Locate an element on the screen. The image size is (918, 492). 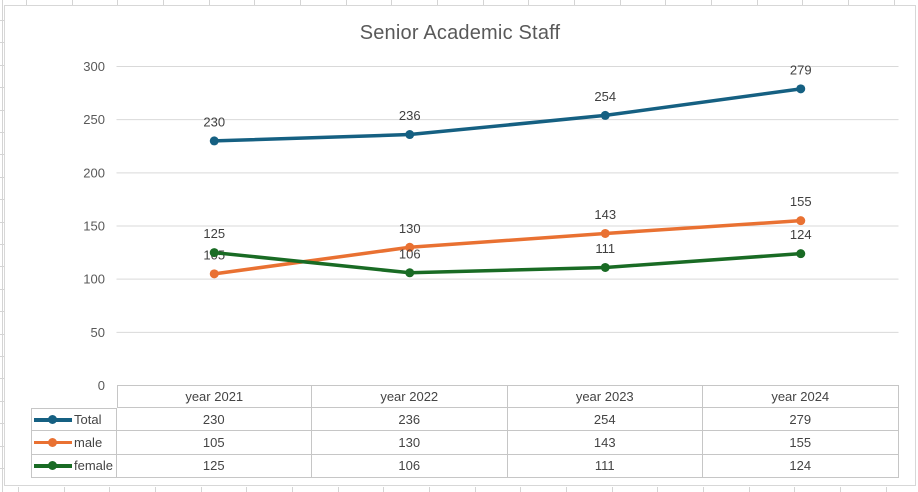
table-value-cell: 230 is located at coordinates (214, 420).